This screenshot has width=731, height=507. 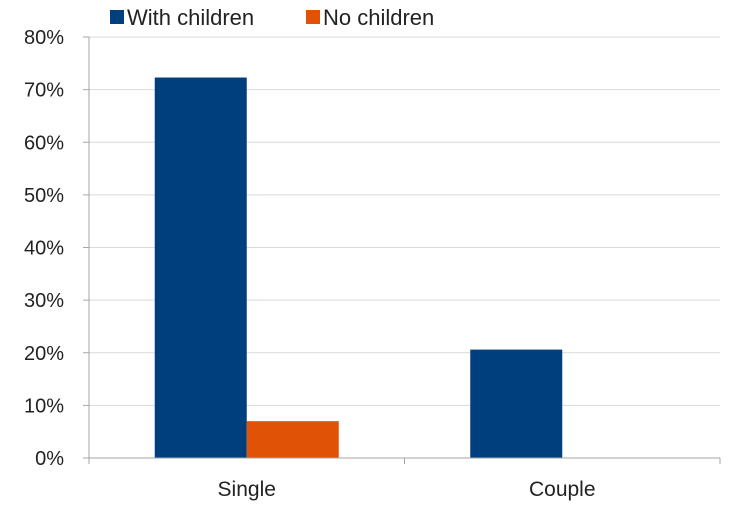 What do you see at coordinates (516, 403) in the screenshot?
I see `bar-with-children-couple` at bounding box center [516, 403].